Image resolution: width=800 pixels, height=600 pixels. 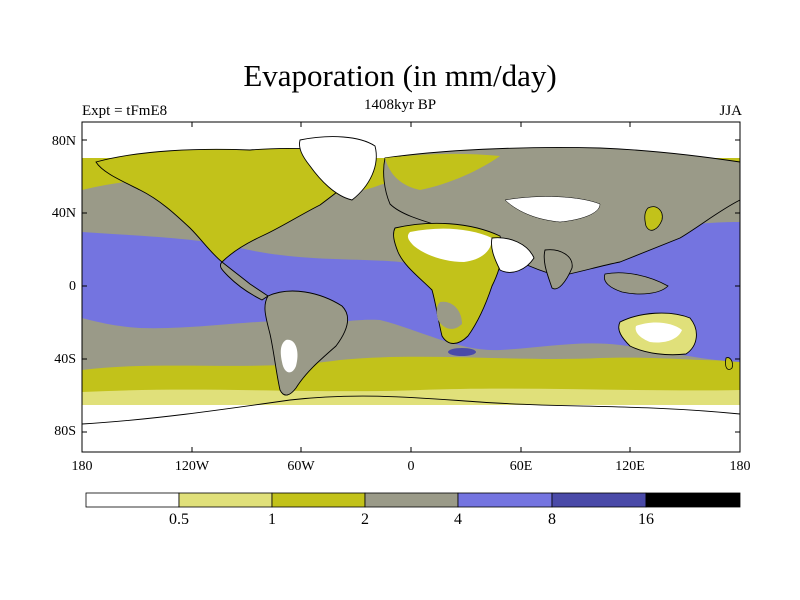 I want to click on central-america-land, so click(x=244, y=281).